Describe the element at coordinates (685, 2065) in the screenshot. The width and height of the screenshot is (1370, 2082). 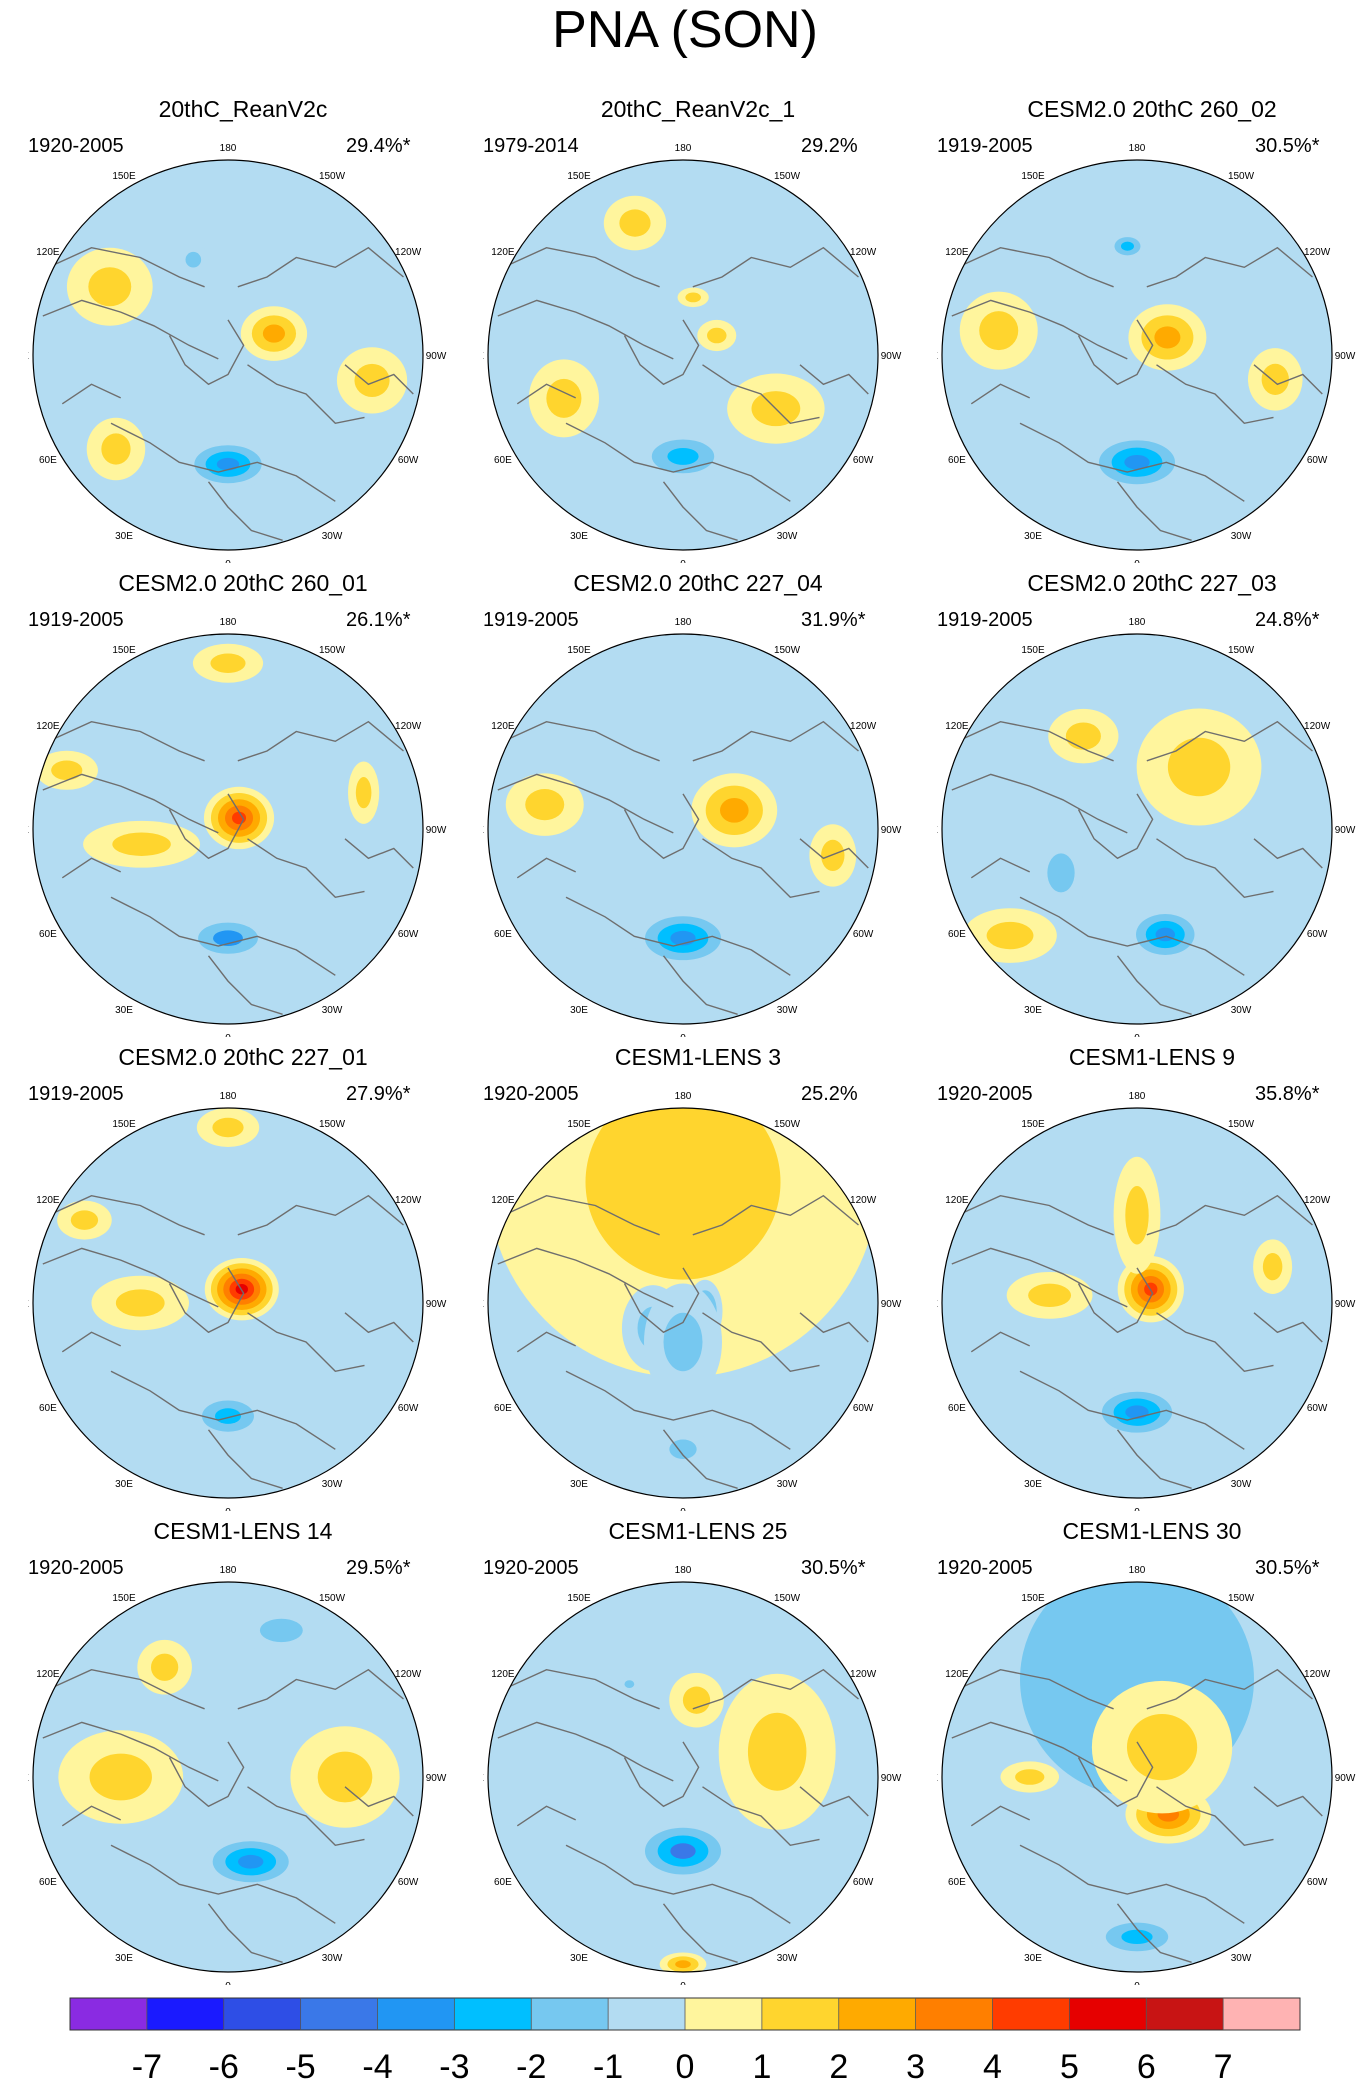
I see `colorbar-tick-label: 0` at that location.